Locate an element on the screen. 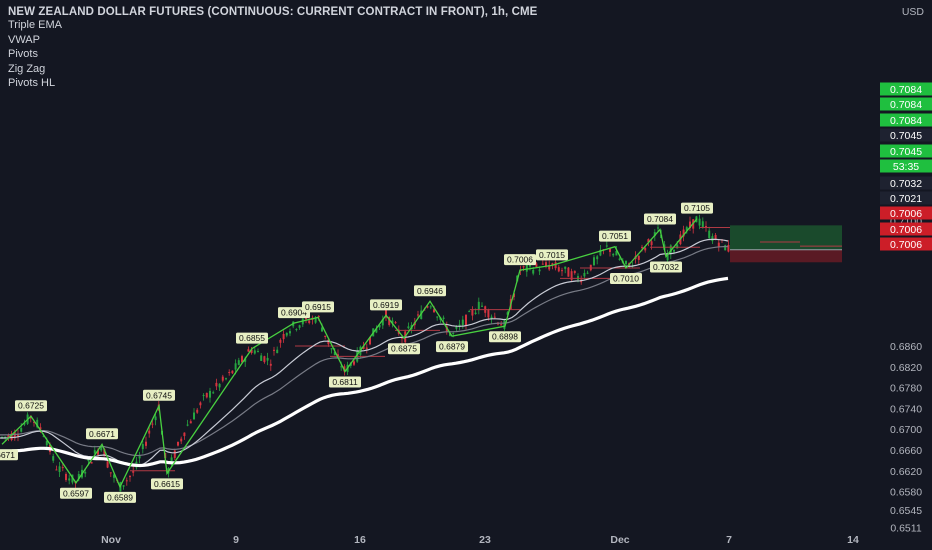  svg-text: 0.7045 is located at coordinates (906, 152).